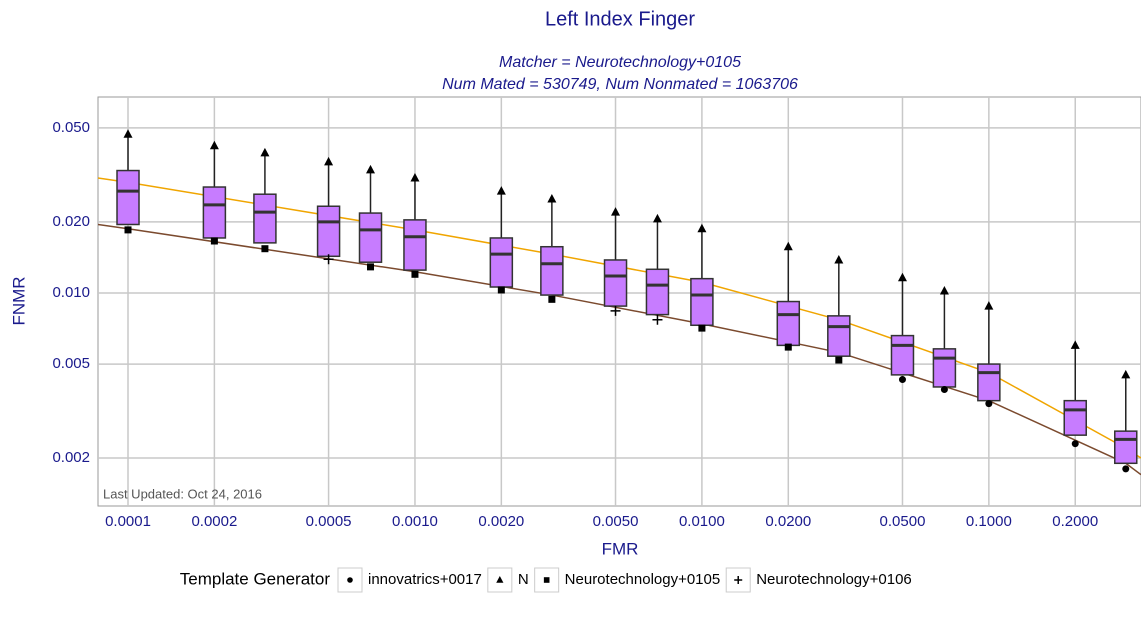 Image resolution: width=1141 pixels, height=619 pixels. What do you see at coordinates (182, 493) in the screenshot?
I see `annotation: Last Updated: Oct 24, 2016` at bounding box center [182, 493].